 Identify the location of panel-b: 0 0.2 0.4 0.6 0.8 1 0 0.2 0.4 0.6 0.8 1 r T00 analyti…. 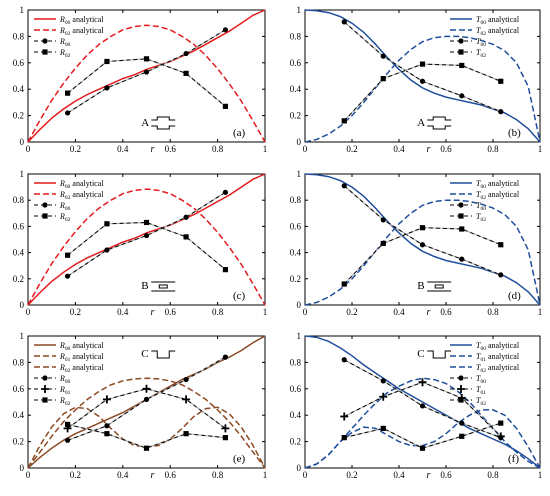
(416, 80).